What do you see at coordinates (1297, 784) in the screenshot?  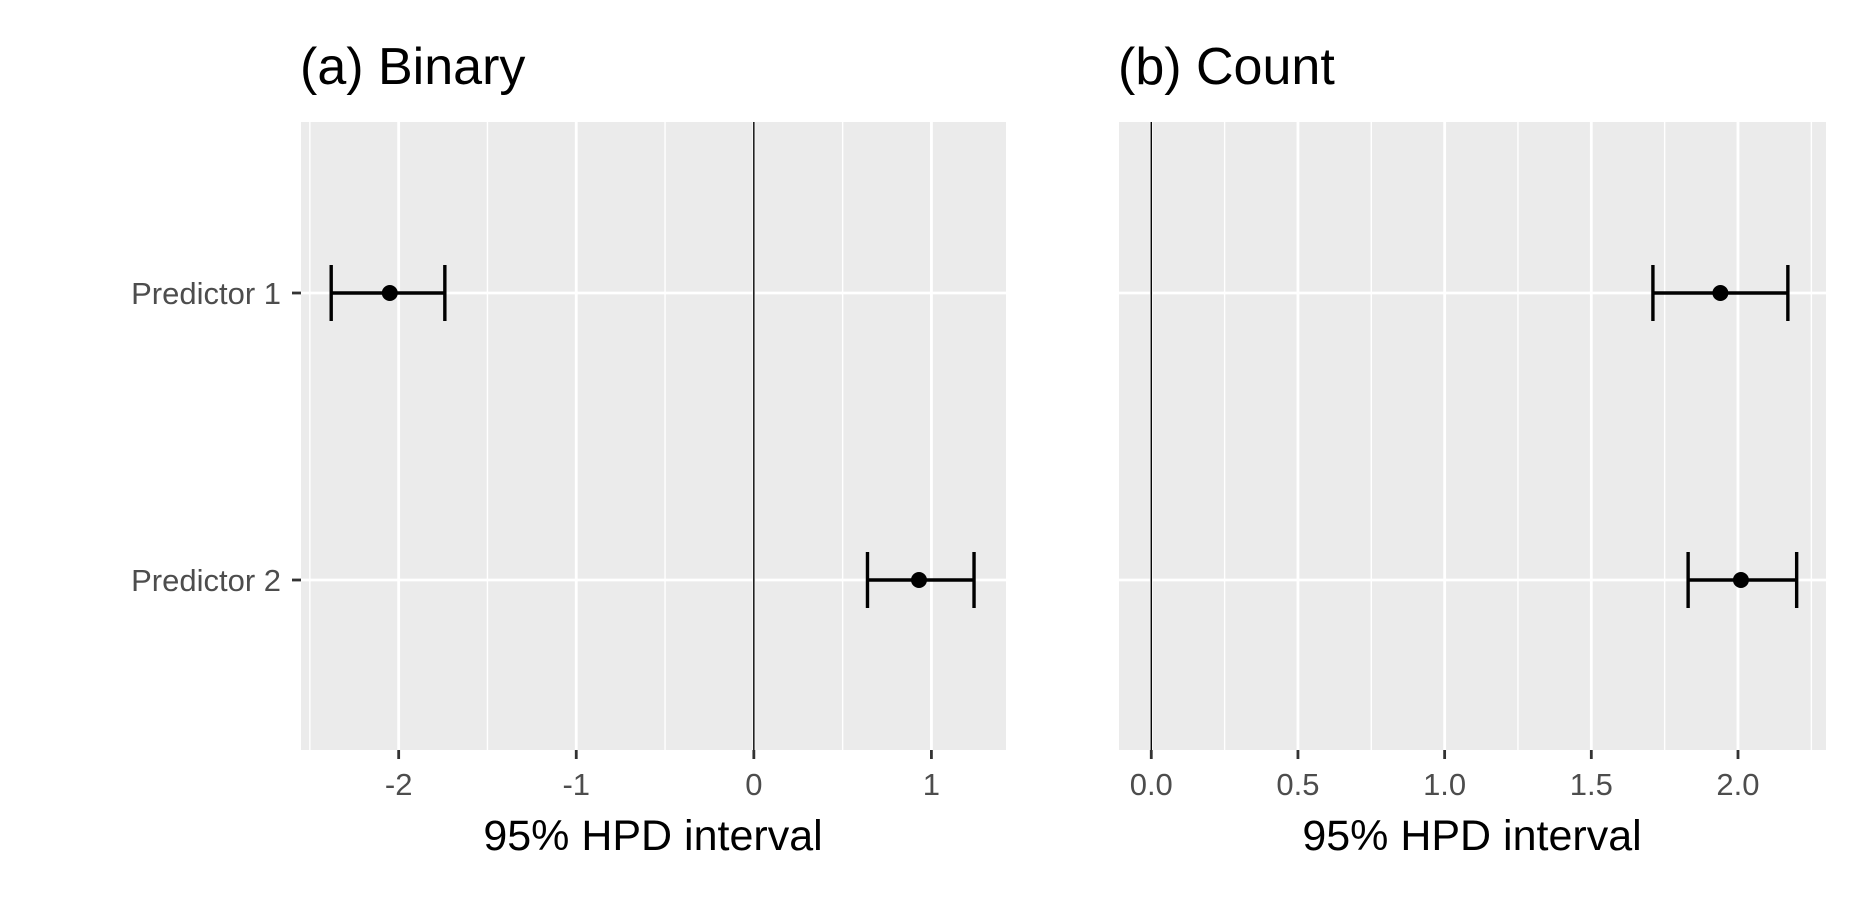 I see `x-tick-label: 0.5` at bounding box center [1297, 784].